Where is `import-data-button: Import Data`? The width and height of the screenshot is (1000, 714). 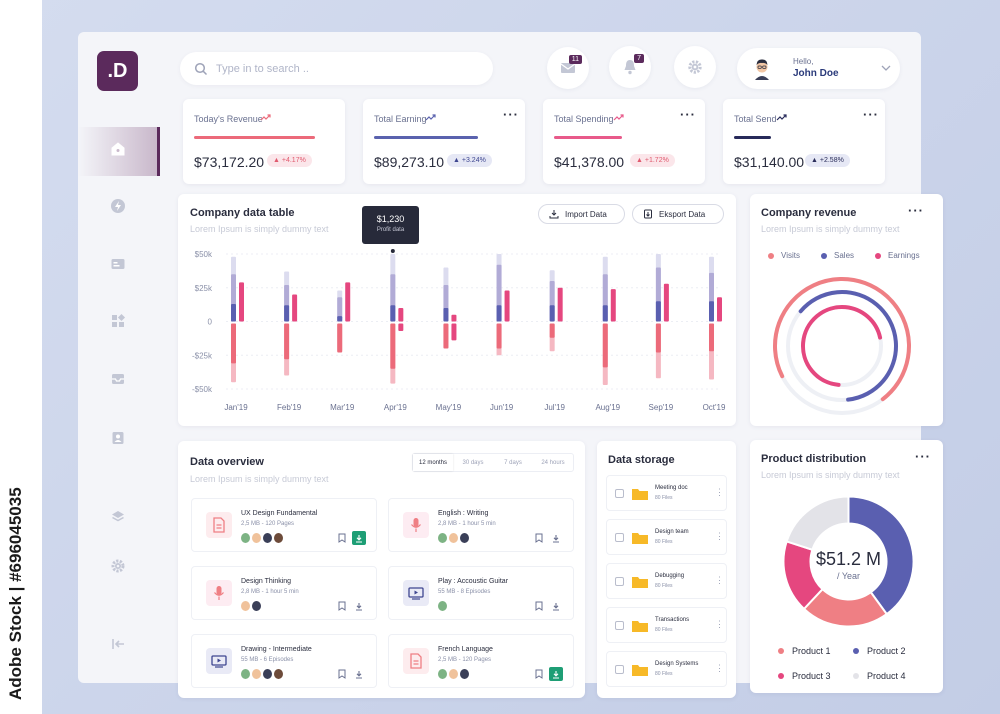
import-data-button: Import Data is located at coordinates (581, 214).